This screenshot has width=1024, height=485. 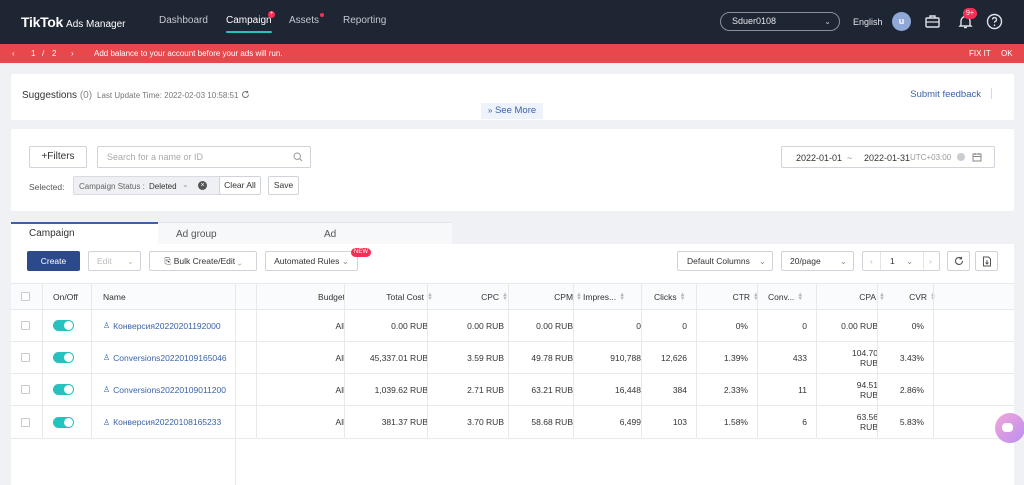 What do you see at coordinates (114, 261) in the screenshot?
I see `edit-dropdown: Edit ⌄` at bounding box center [114, 261].